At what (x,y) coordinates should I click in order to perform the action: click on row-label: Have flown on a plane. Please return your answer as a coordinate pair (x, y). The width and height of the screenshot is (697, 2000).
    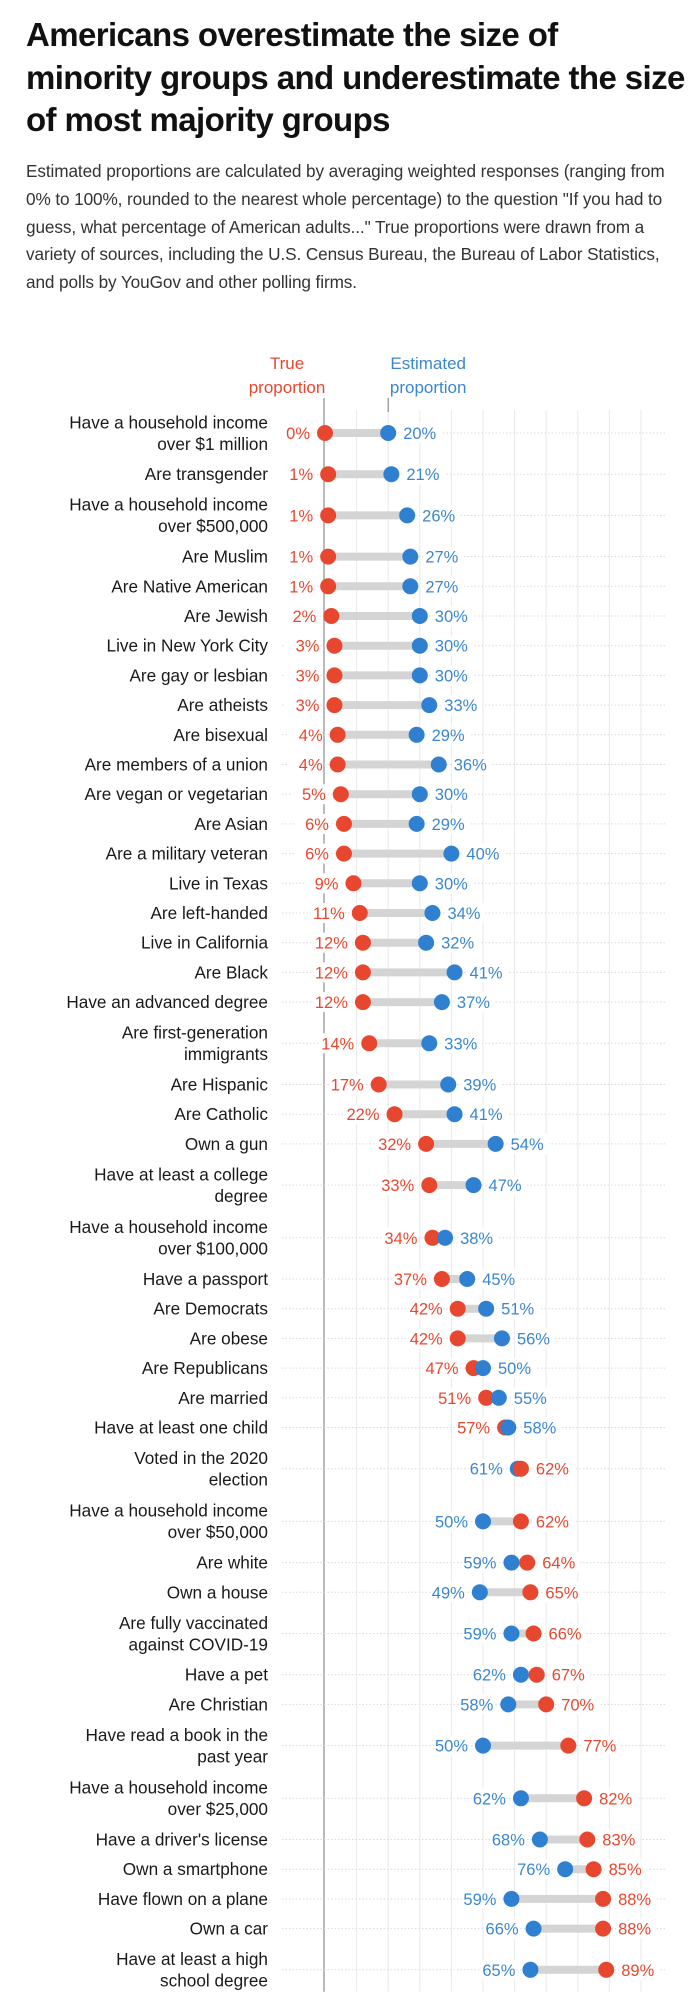
    Looking at the image, I should click on (183, 1899).